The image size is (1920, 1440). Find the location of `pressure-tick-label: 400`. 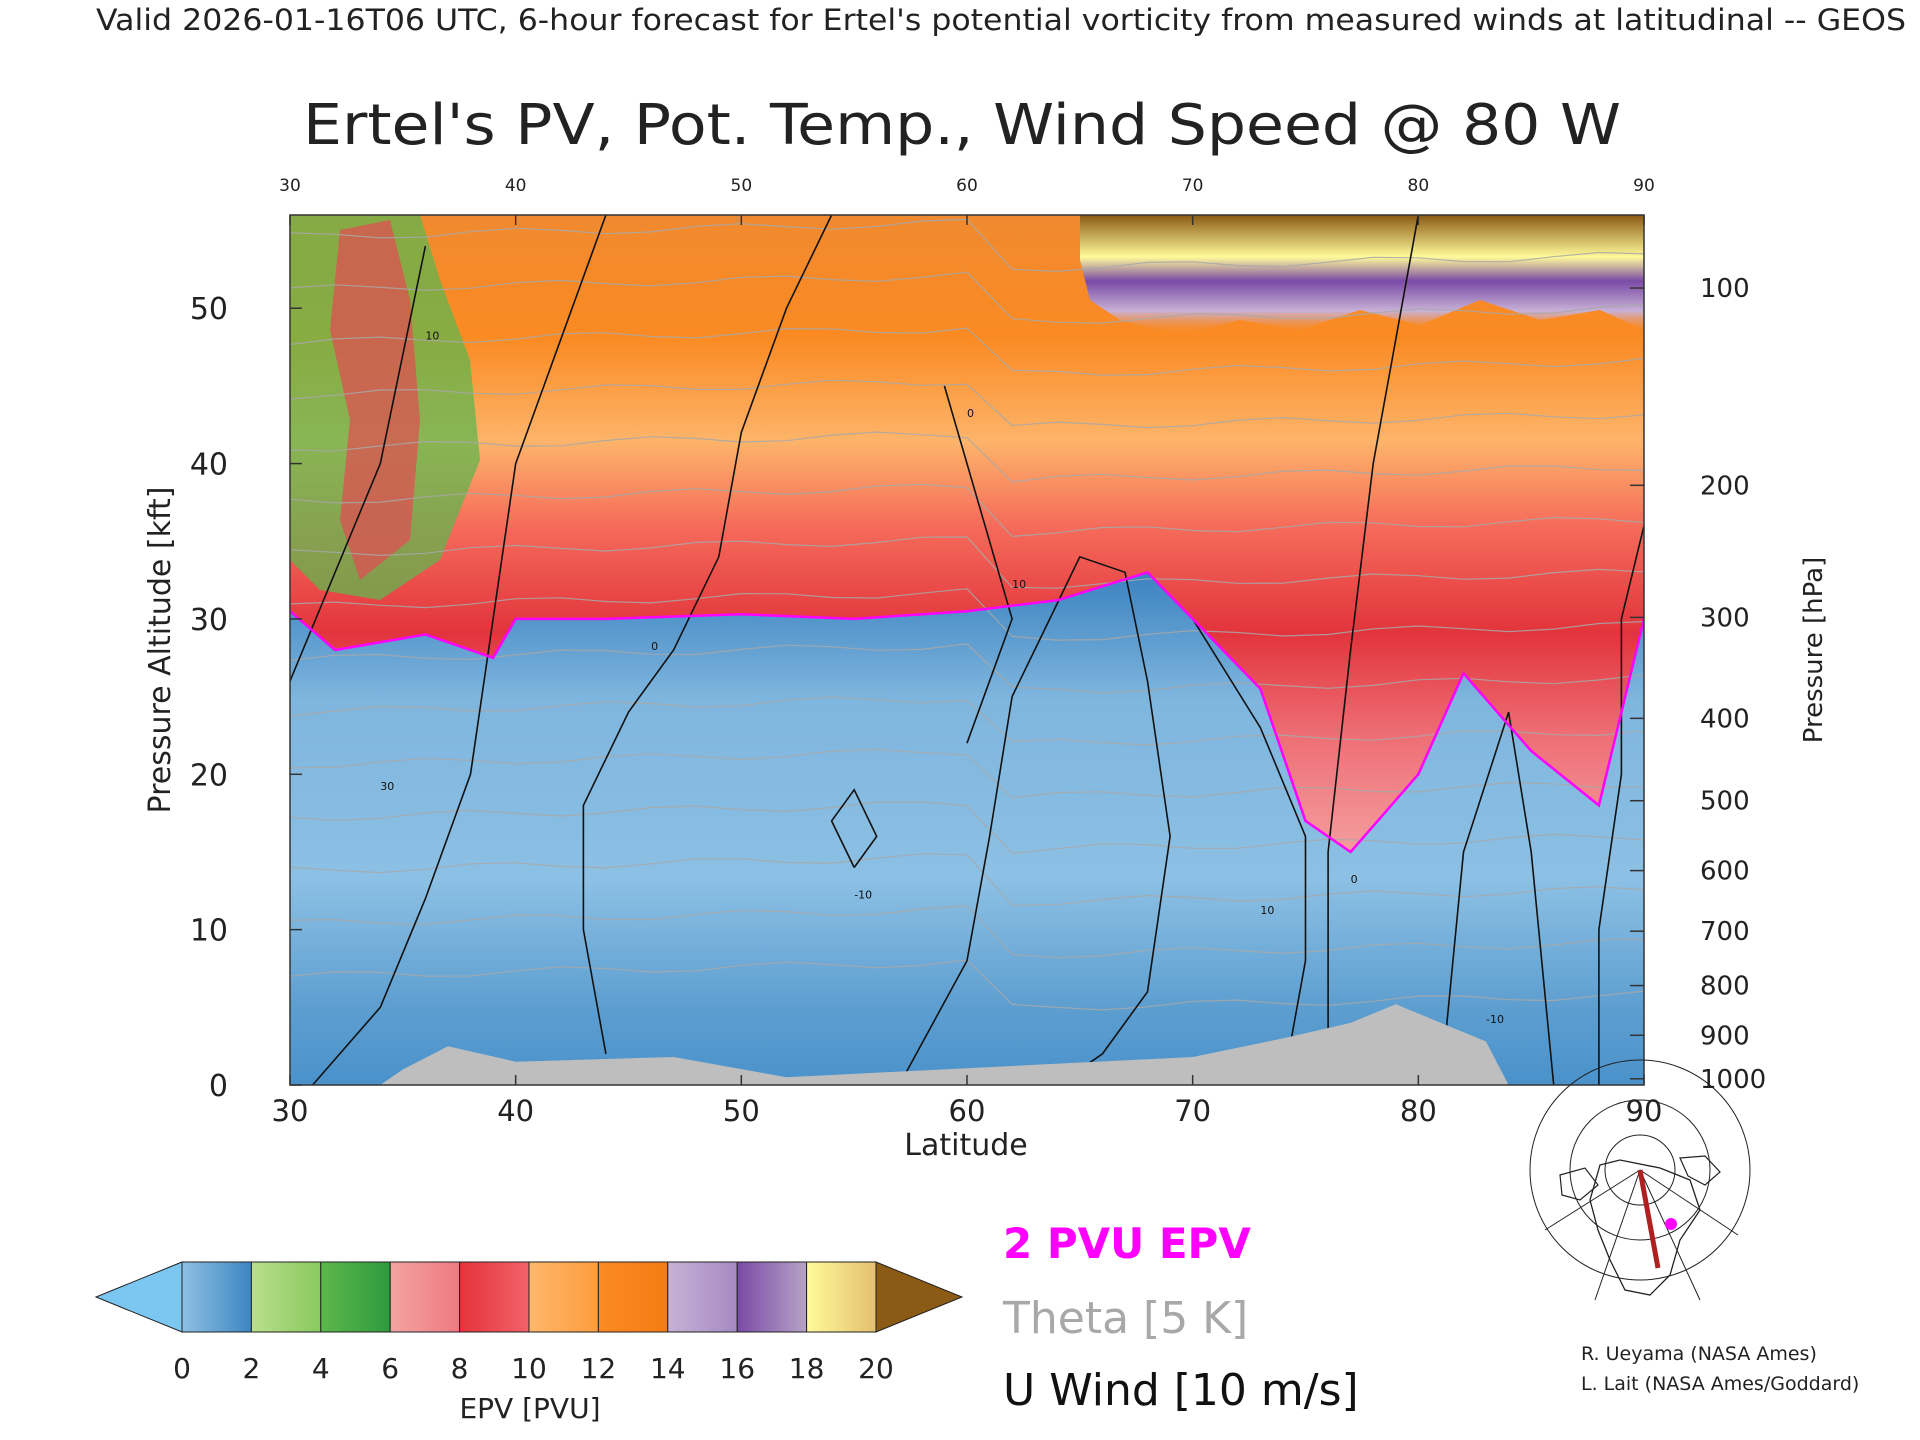

pressure-tick-label: 400 is located at coordinates (1725, 719).